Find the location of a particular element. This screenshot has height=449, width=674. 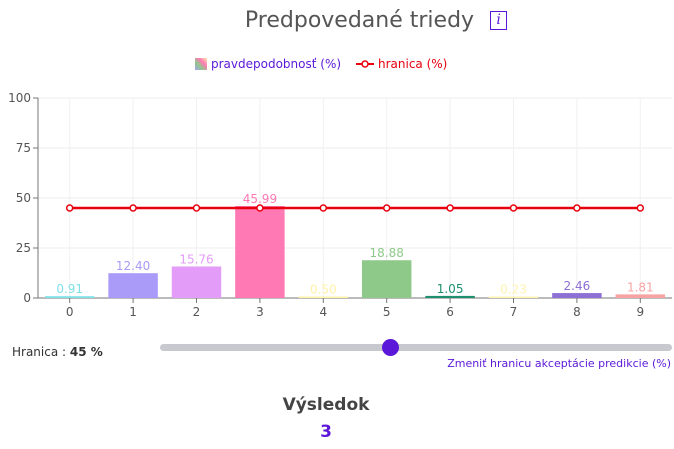

x-tick-label: 3 is located at coordinates (260, 312).